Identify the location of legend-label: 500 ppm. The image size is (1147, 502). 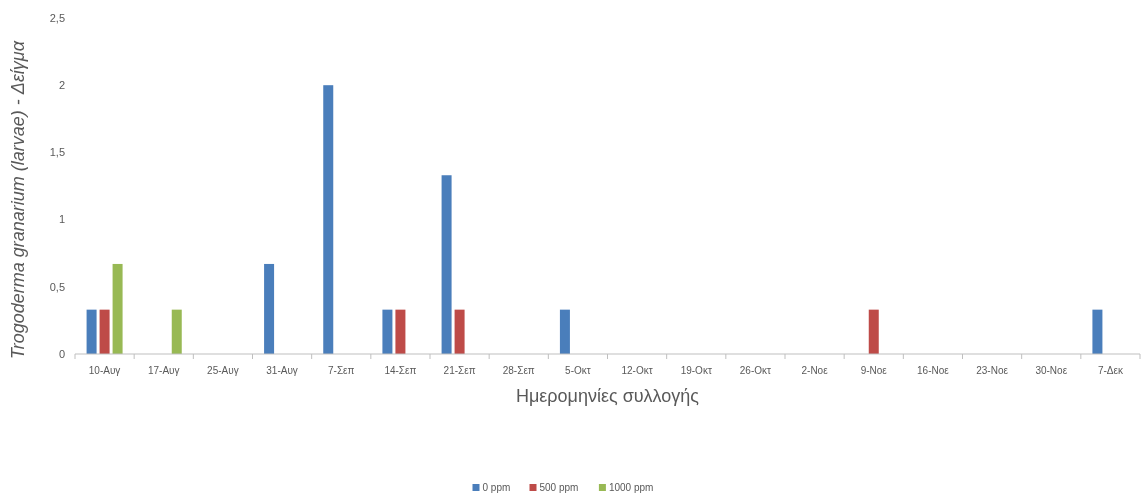
(559, 487).